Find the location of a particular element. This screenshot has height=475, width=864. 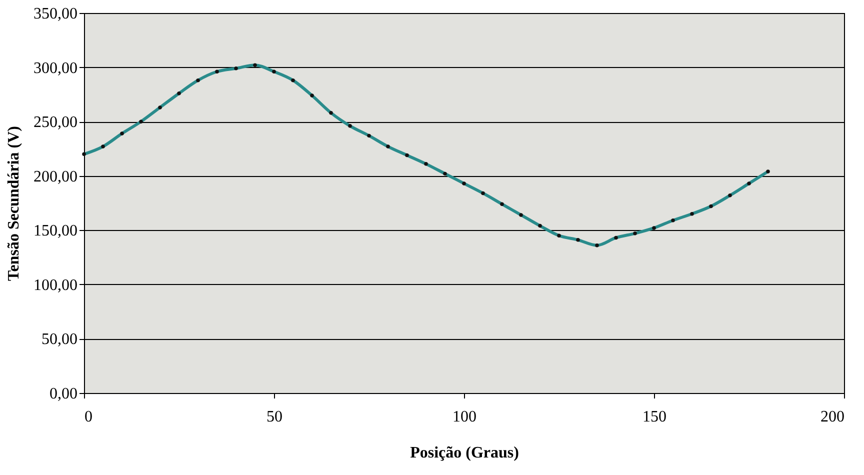

y-tick-label: 250,00 is located at coordinates (56, 123).